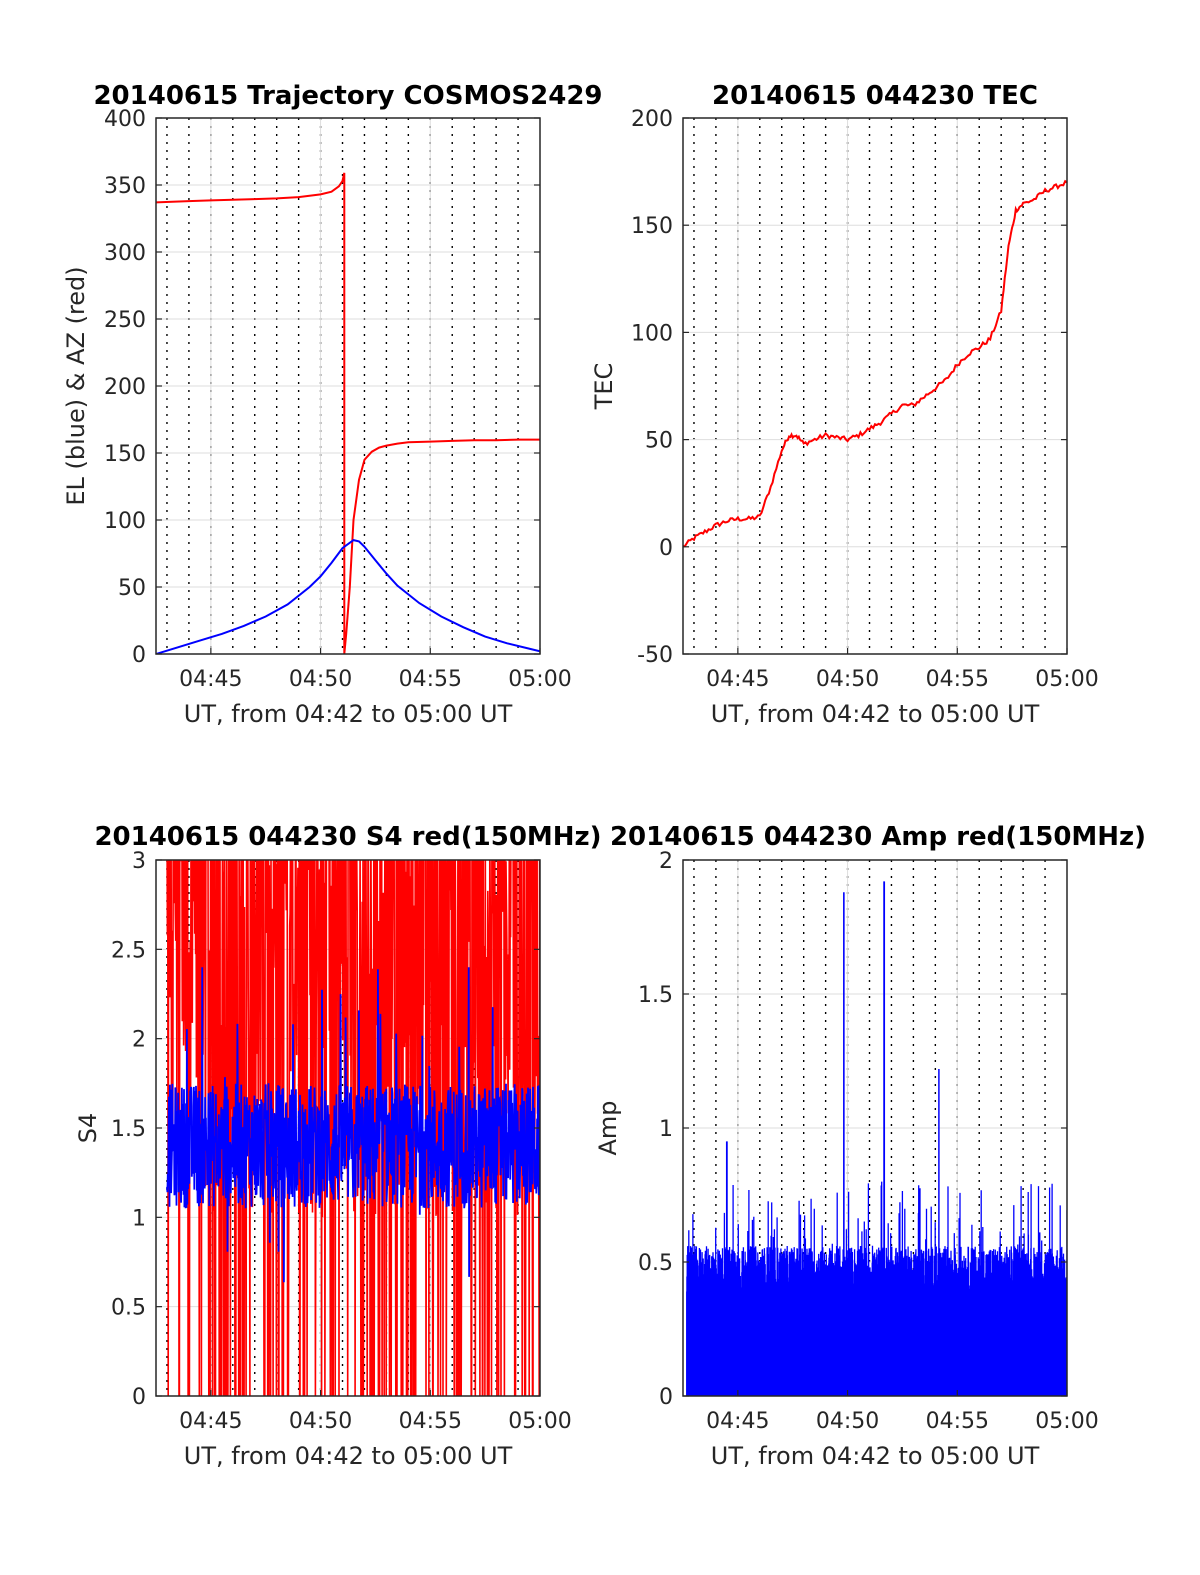 The height and width of the screenshot is (1575, 1200). Describe the element at coordinates (88, 1128) in the screenshot. I see `y-axis-label: S4` at that location.